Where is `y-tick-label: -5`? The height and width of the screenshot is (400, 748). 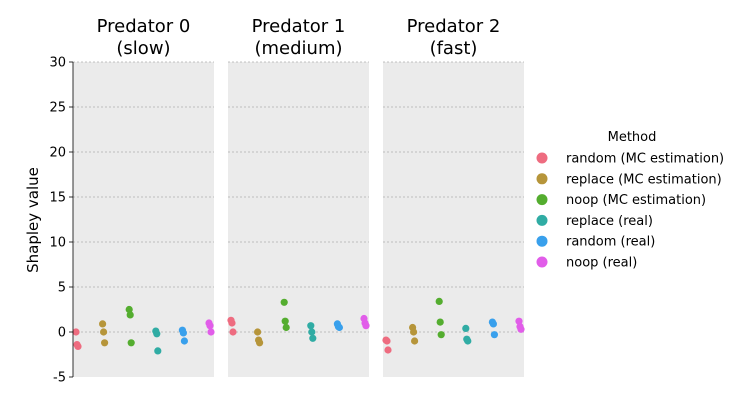 y-tick-label: -5 is located at coordinates (59, 378).